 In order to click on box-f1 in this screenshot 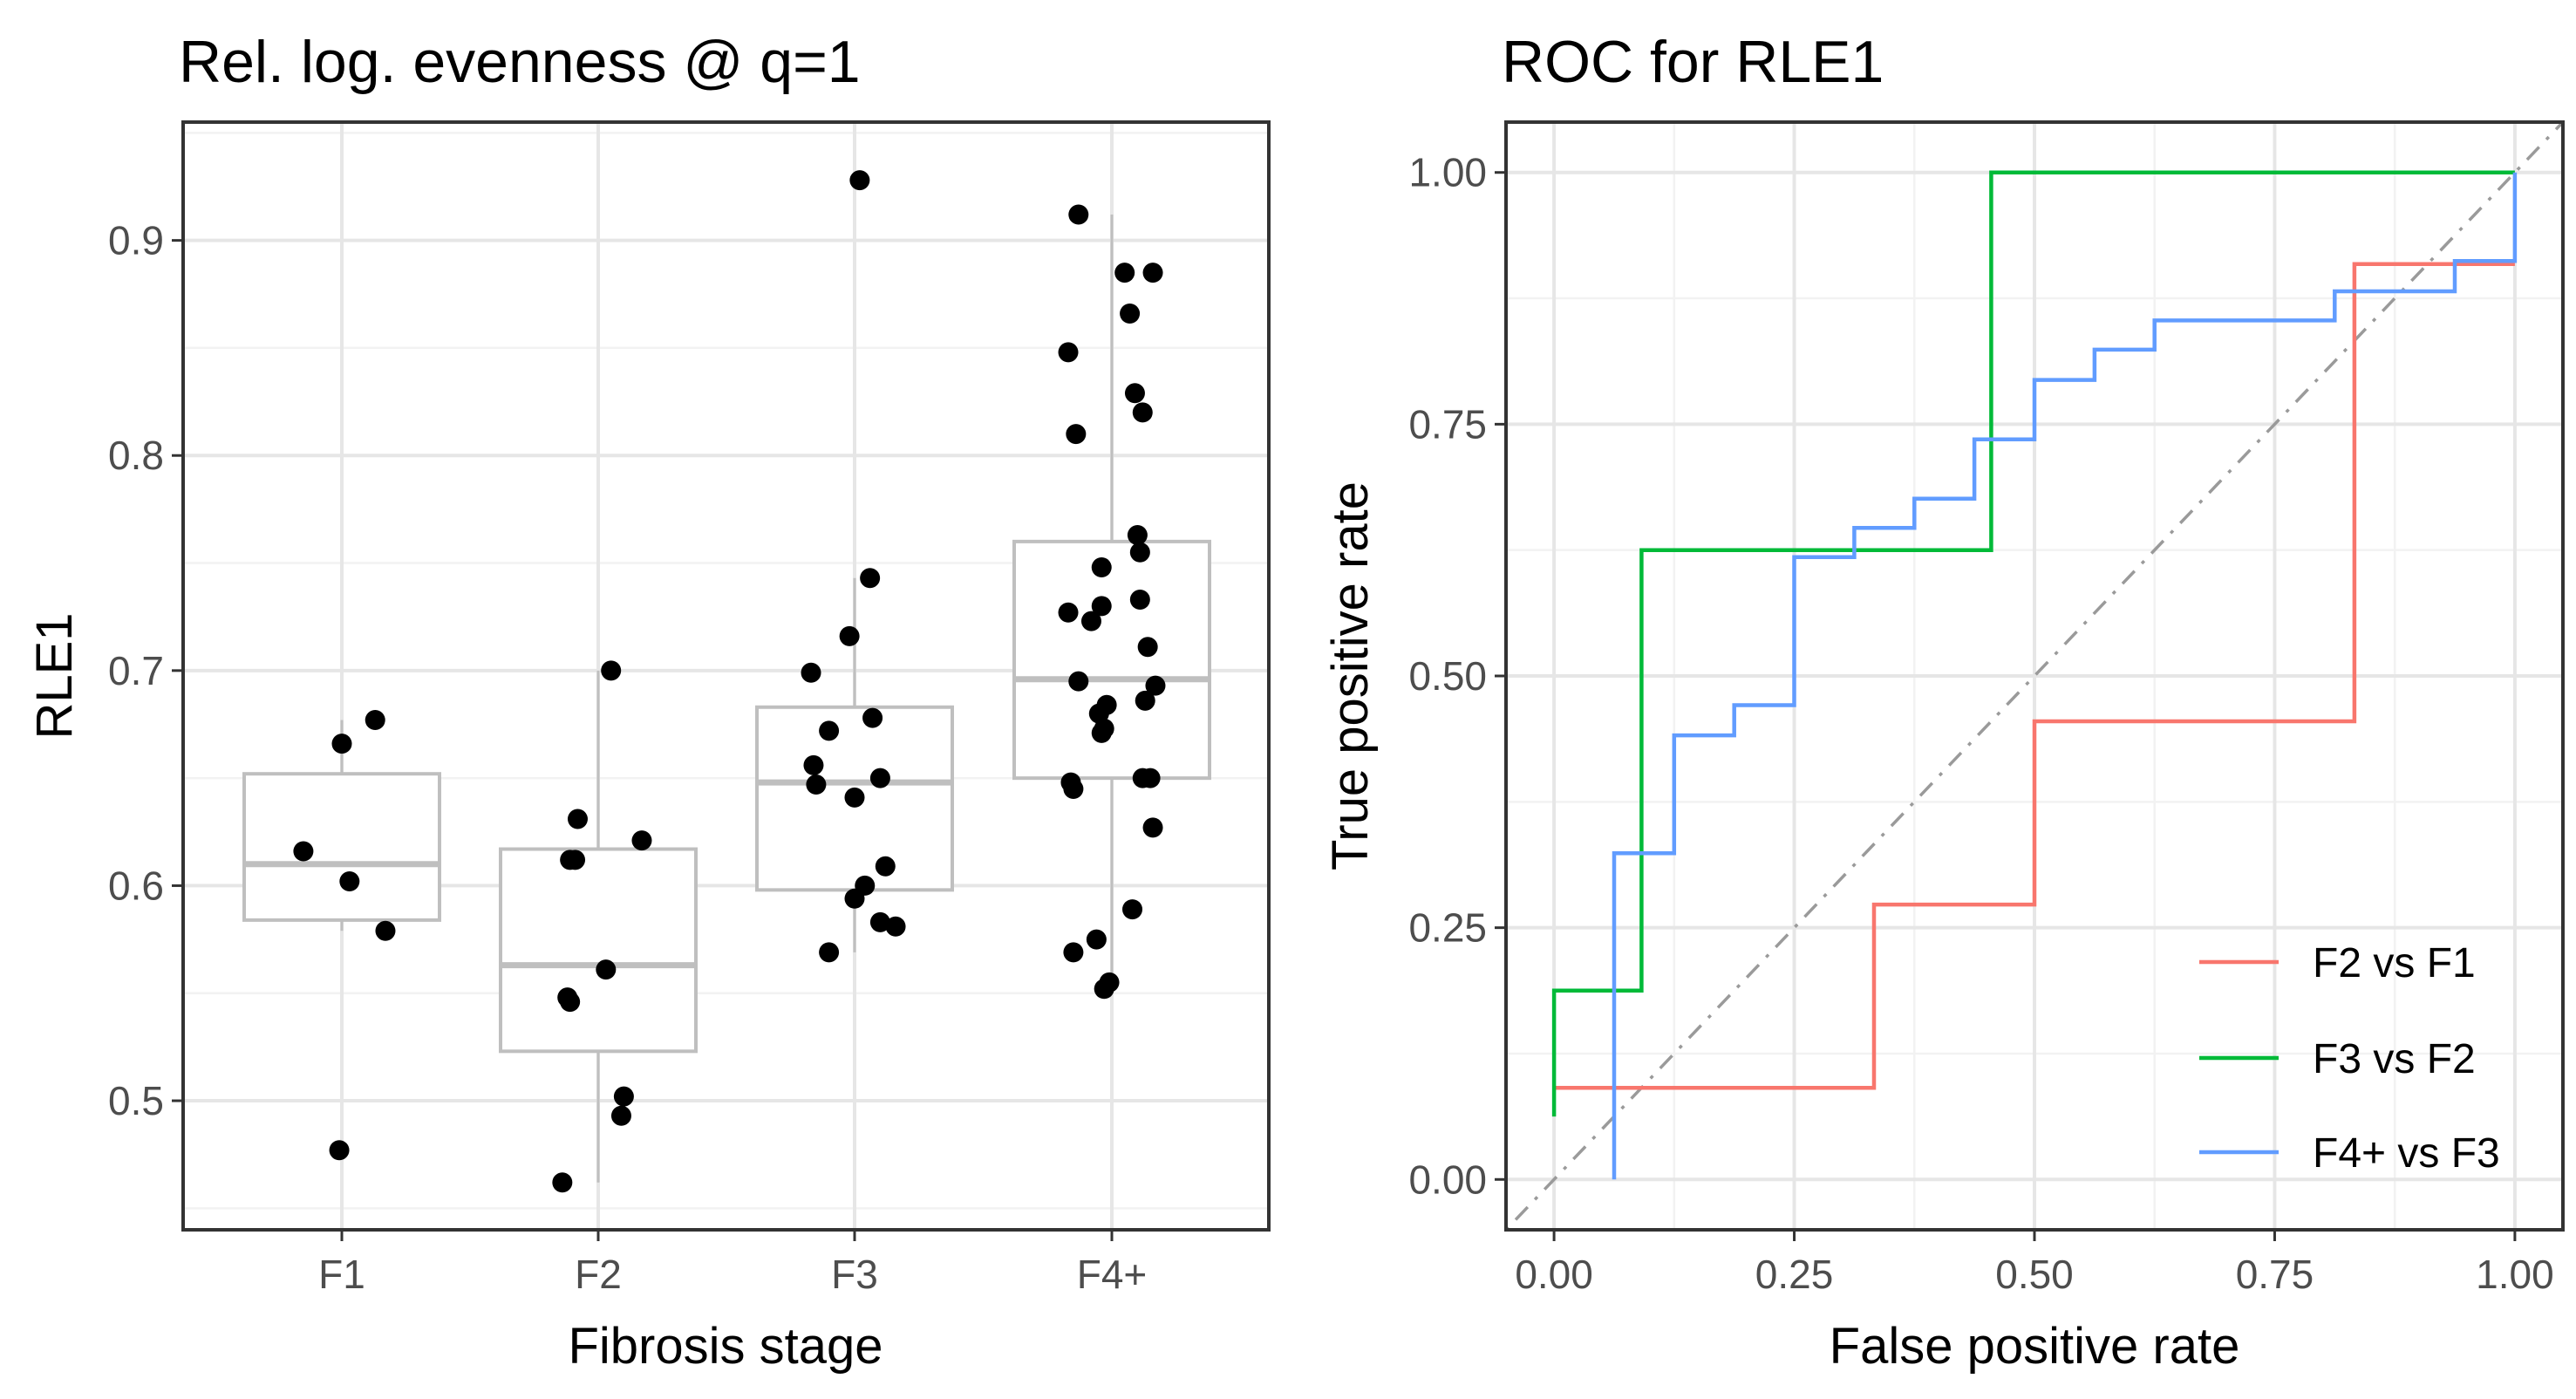, I will do `click(342, 847)`.